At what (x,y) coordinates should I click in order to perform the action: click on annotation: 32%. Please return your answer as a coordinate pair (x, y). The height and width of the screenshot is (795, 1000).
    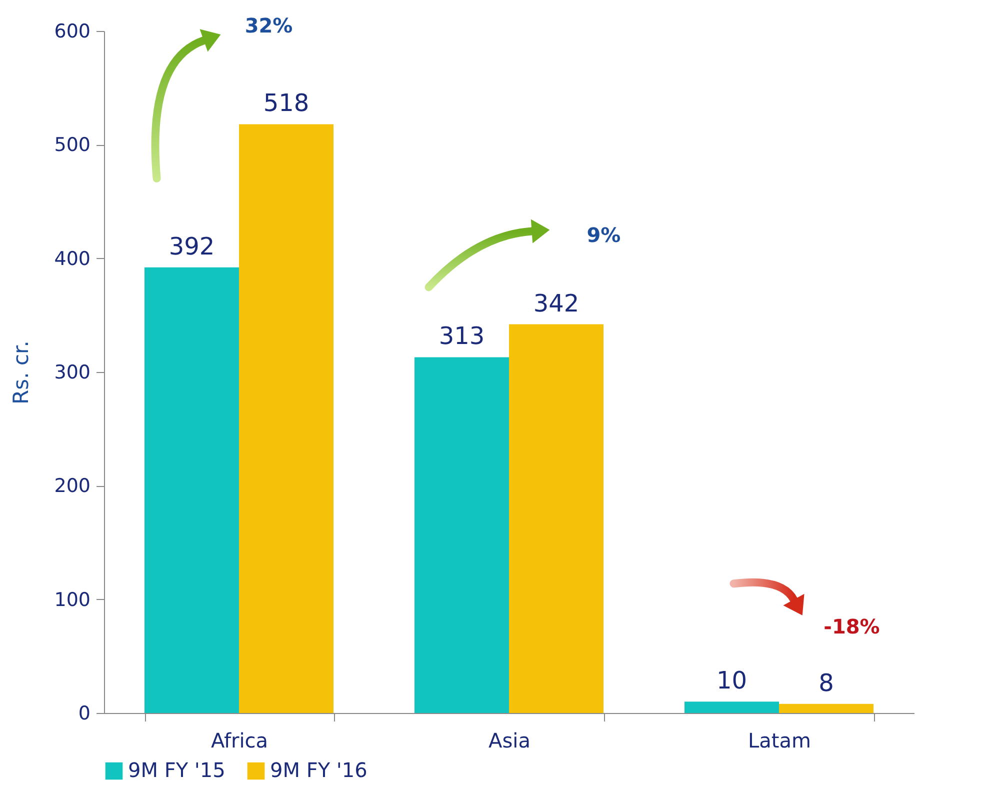
    Looking at the image, I should click on (268, 25).